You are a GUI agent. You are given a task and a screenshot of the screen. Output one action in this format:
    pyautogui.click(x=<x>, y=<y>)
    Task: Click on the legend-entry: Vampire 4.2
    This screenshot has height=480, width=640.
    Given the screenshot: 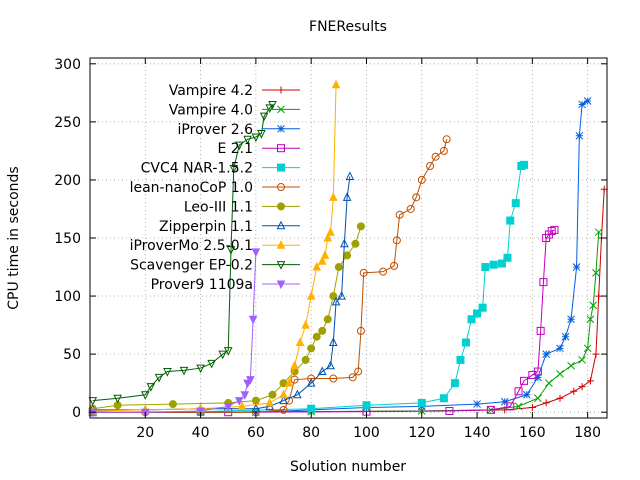 What is the action you would take?
    pyautogui.click(x=234, y=91)
    